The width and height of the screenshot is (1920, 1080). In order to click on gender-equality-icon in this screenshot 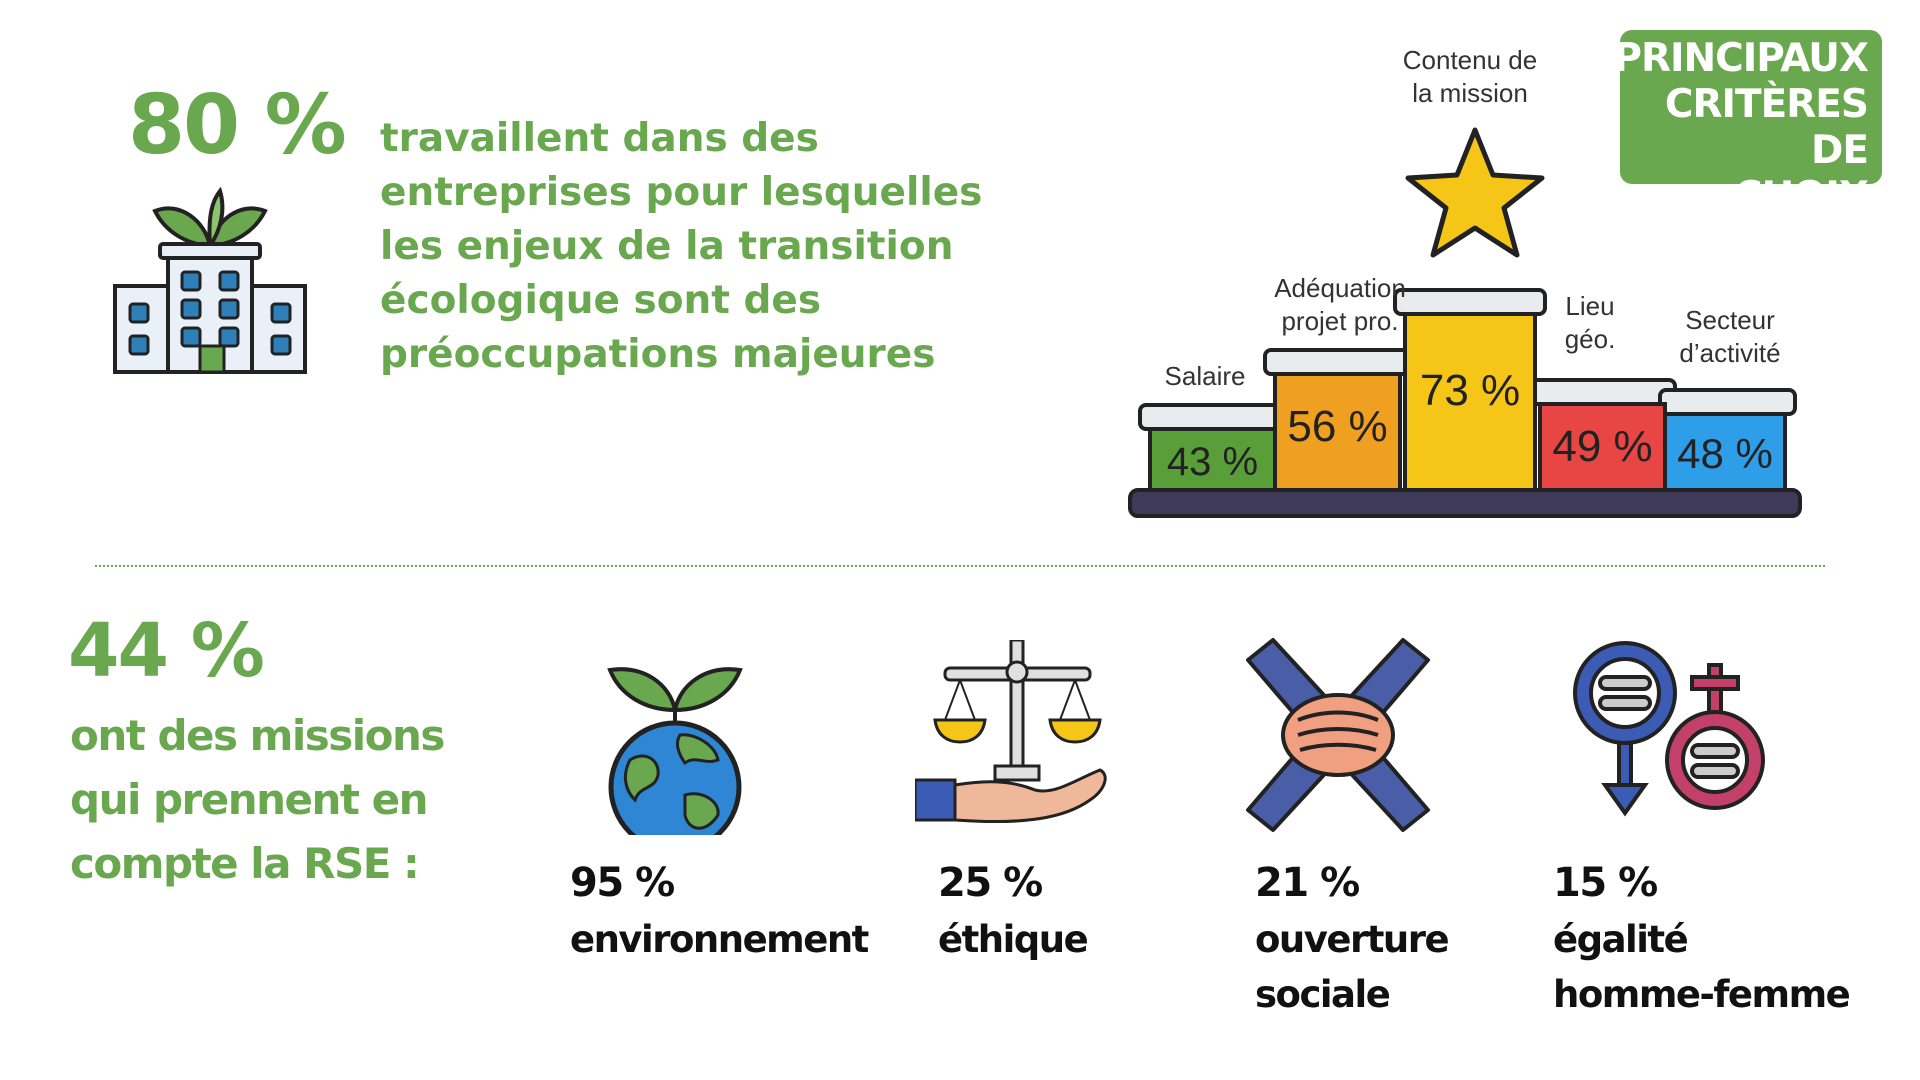, I will do `click(1670, 737)`.